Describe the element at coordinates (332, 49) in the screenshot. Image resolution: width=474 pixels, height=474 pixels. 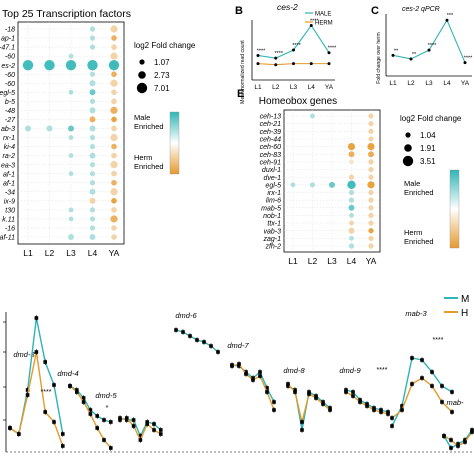
I see `significance-label: ****` at that location.